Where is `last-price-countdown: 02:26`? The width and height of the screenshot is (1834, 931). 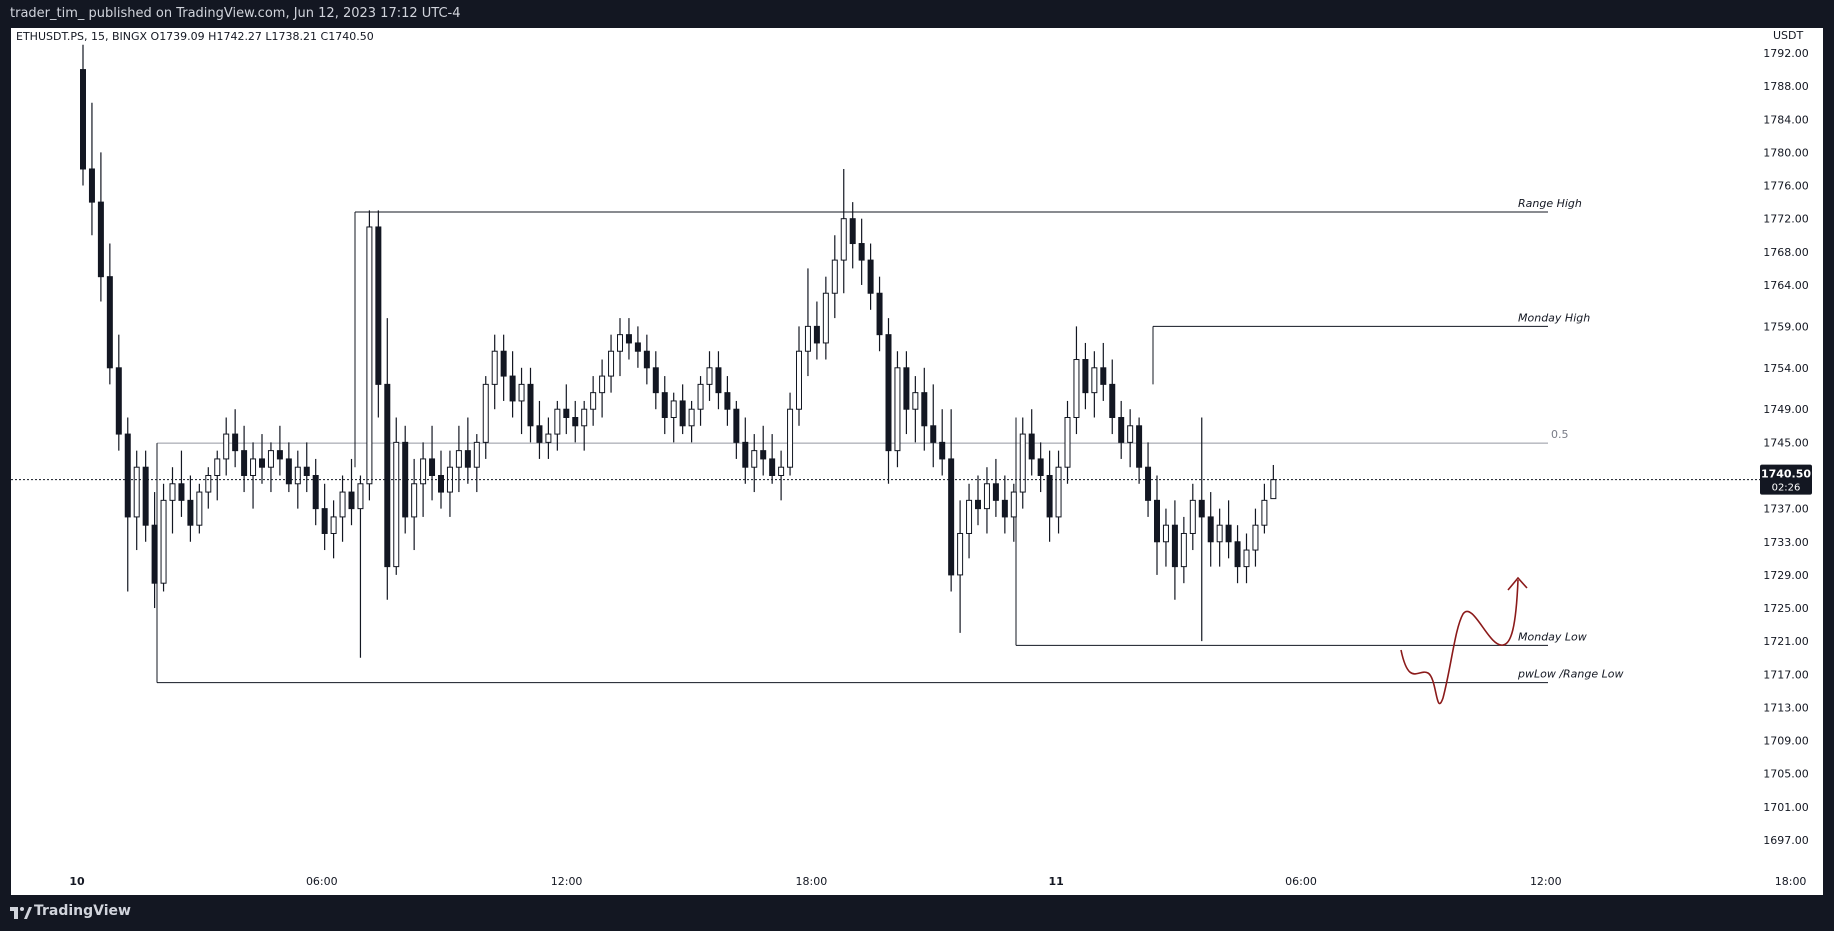
last-price-countdown: 02:26 is located at coordinates (1786, 488).